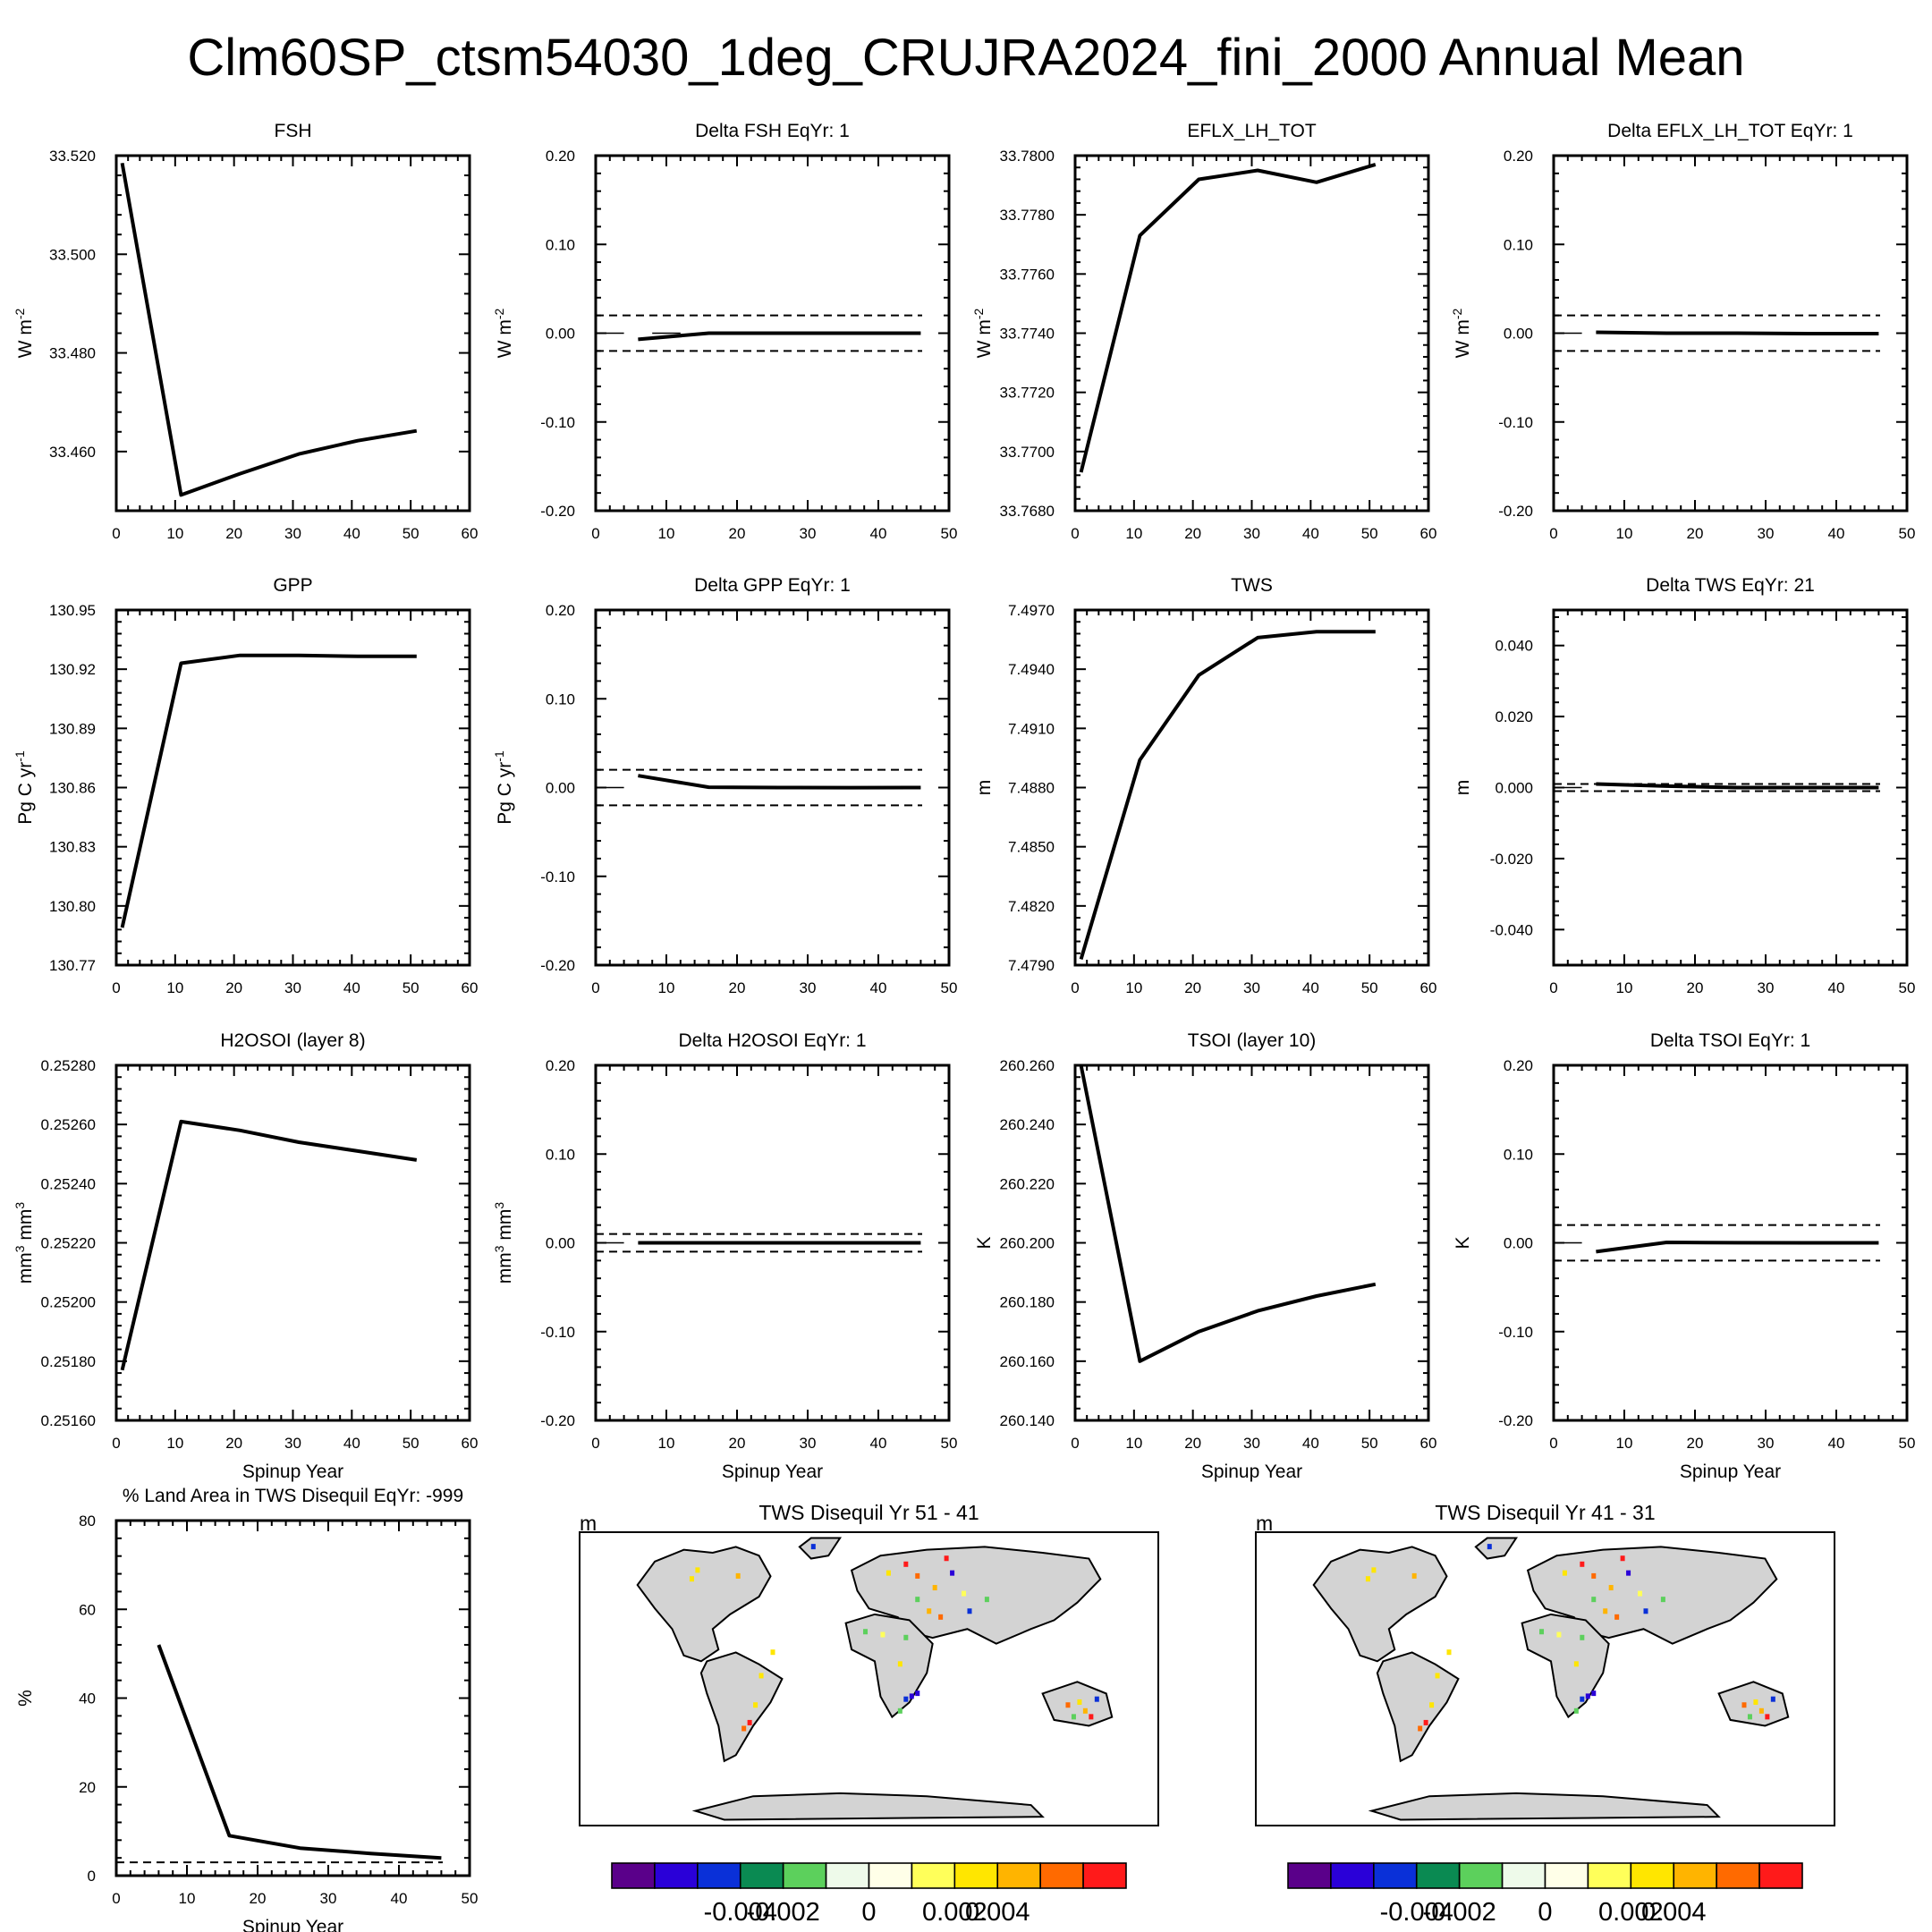  I want to click on y-axis-label-text: Pg C yr, so click(25, 793).